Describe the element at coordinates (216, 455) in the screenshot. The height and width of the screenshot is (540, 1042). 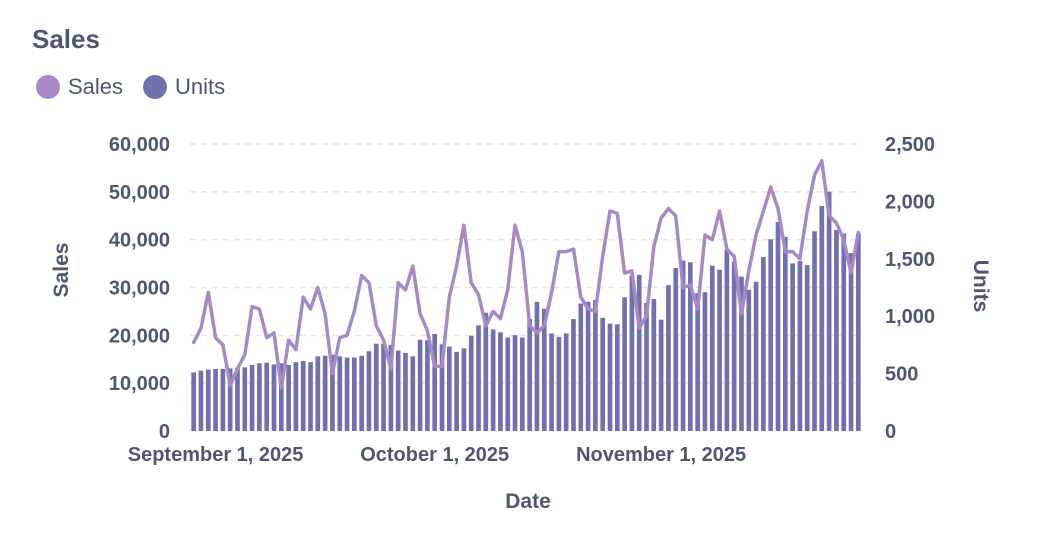
I see `x-tick-label: September 1, 2025` at that location.